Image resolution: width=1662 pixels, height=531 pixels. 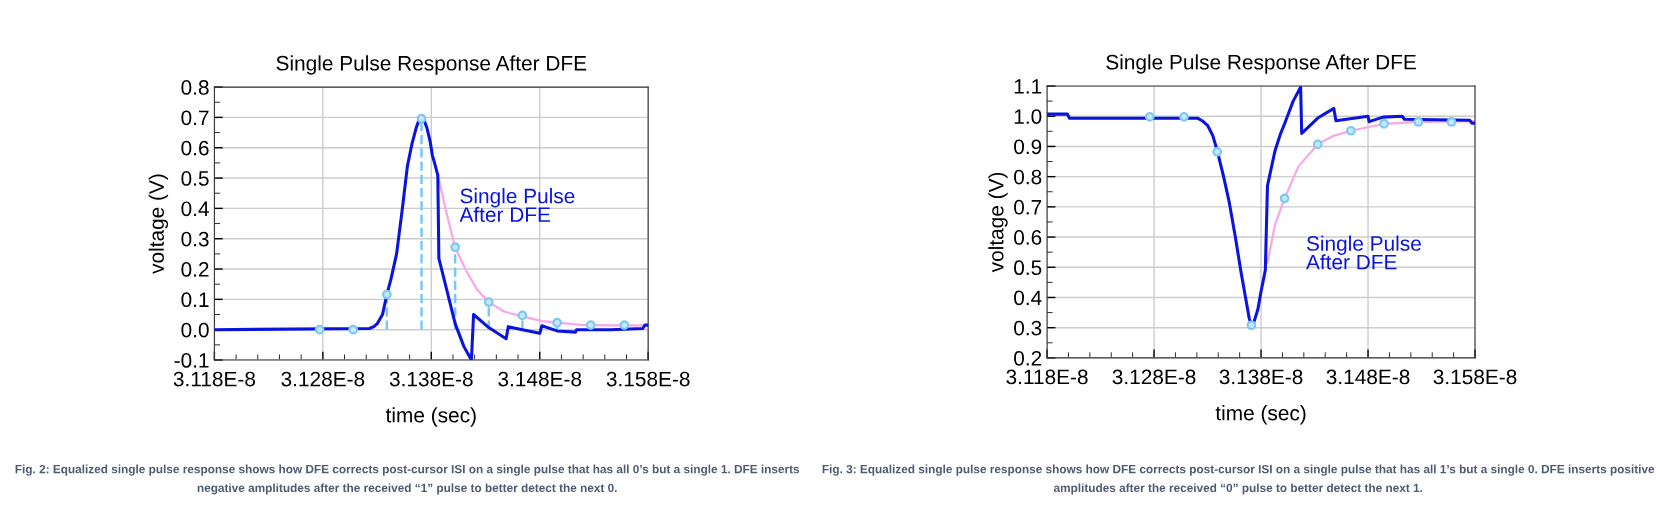 What do you see at coordinates (407, 479) in the screenshot?
I see `caption: Fig. 2: Equalized single pulse response shows how DFE corrects post-cursor ISI on a single pulse that has all 0’s but a single 1. DFE inserts negative amplitudes after the received “1” pulse to better detect the next 0.` at bounding box center [407, 479].